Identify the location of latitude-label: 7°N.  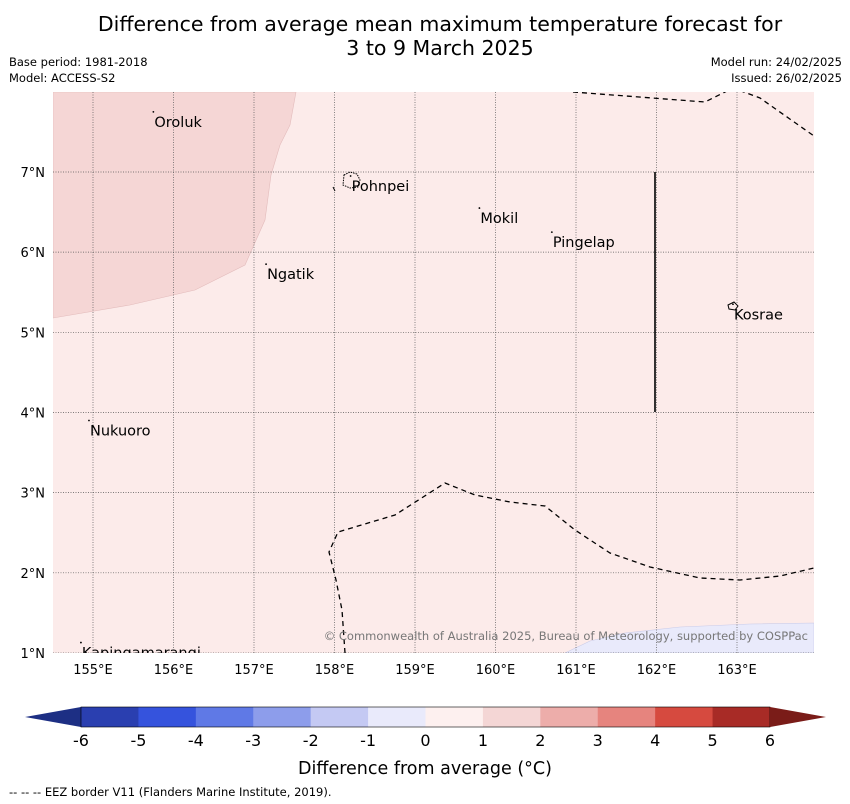
(33, 173).